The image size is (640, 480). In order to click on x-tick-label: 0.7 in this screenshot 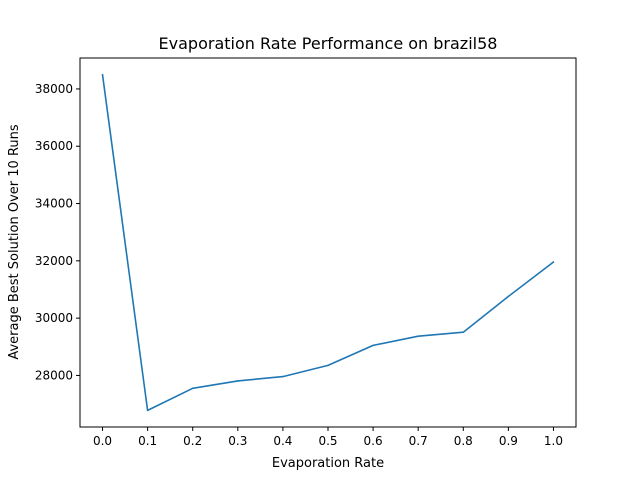, I will do `click(418, 441)`.